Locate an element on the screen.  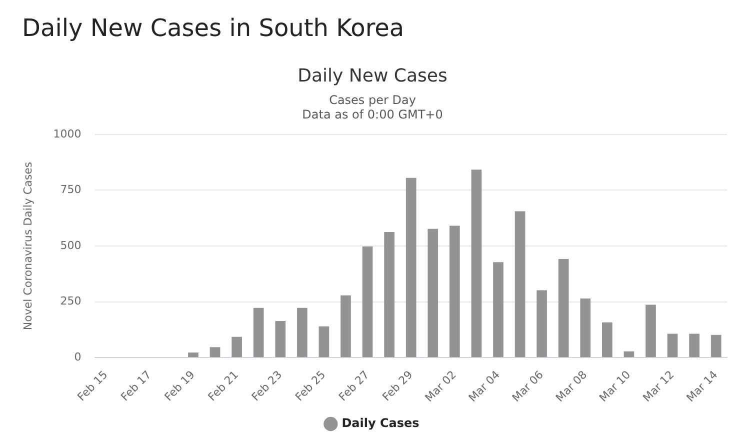
legend-label: Daily Cases is located at coordinates (381, 423).